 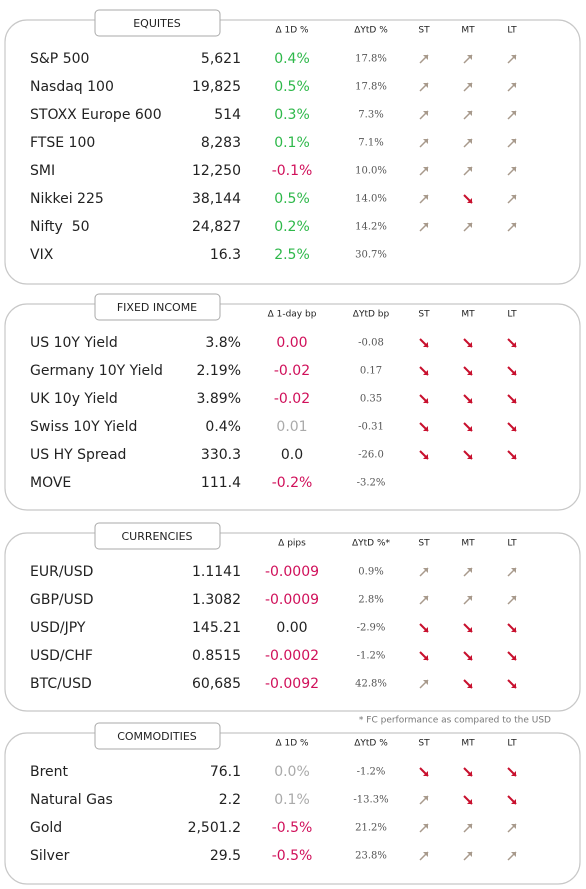 I want to click on row-value: 145.21, so click(x=216, y=628).